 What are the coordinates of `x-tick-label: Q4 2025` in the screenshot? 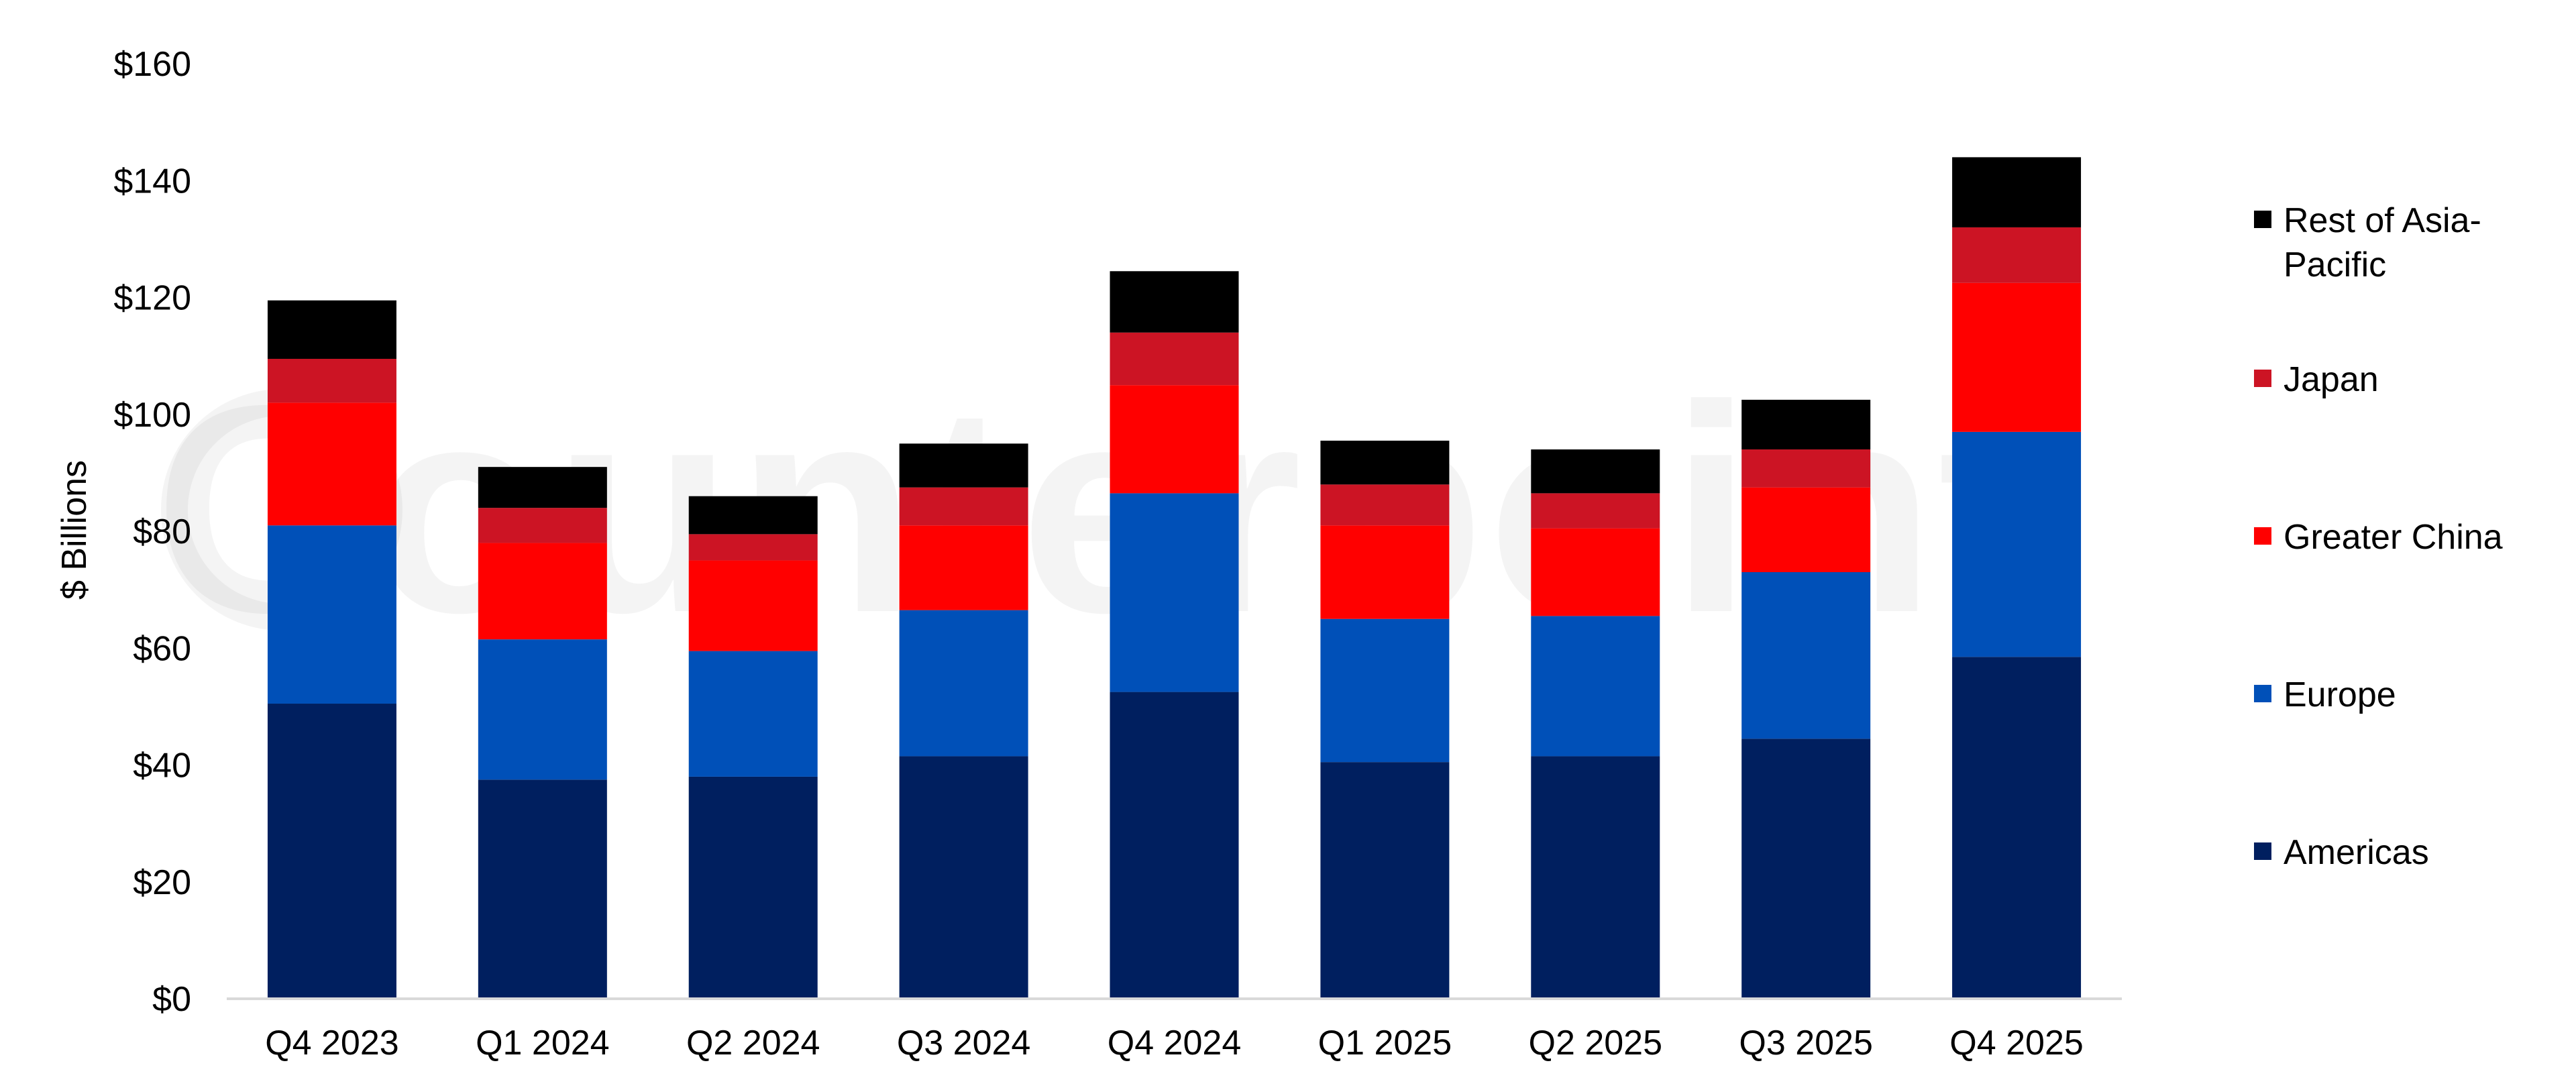 It's located at (2016, 1043).